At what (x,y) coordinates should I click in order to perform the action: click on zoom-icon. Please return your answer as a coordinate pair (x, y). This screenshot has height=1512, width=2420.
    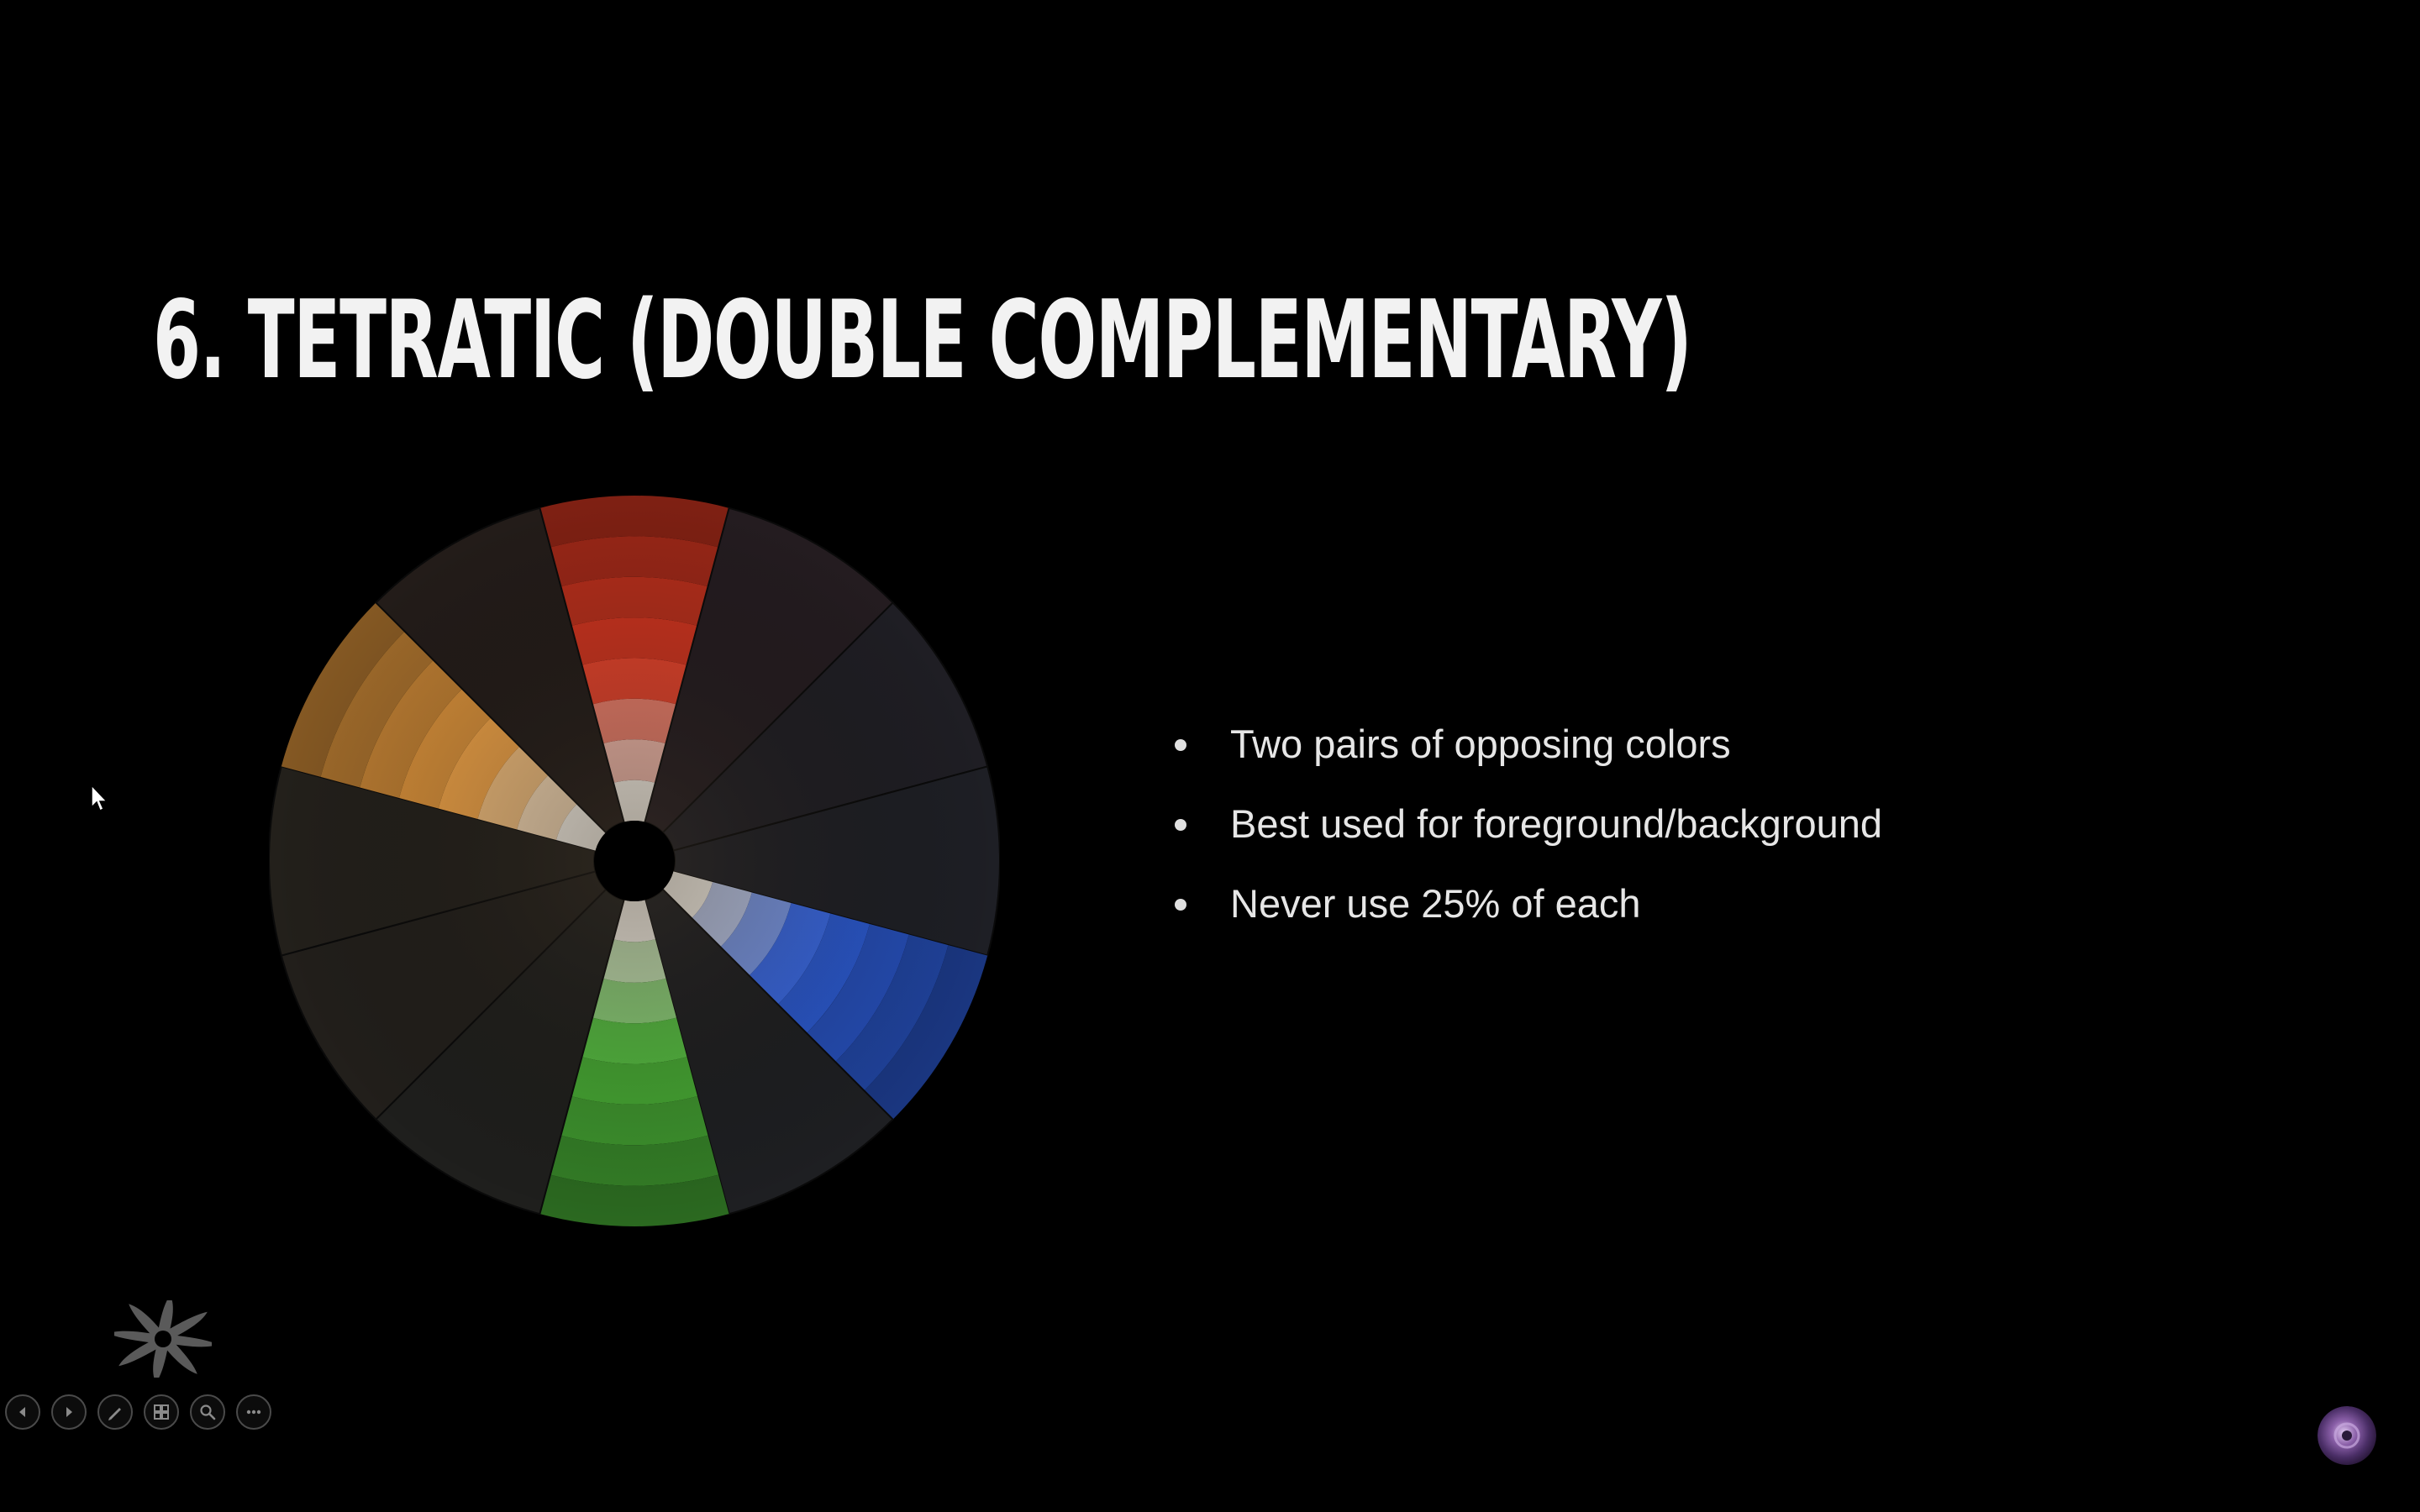
    Looking at the image, I should click on (208, 1412).